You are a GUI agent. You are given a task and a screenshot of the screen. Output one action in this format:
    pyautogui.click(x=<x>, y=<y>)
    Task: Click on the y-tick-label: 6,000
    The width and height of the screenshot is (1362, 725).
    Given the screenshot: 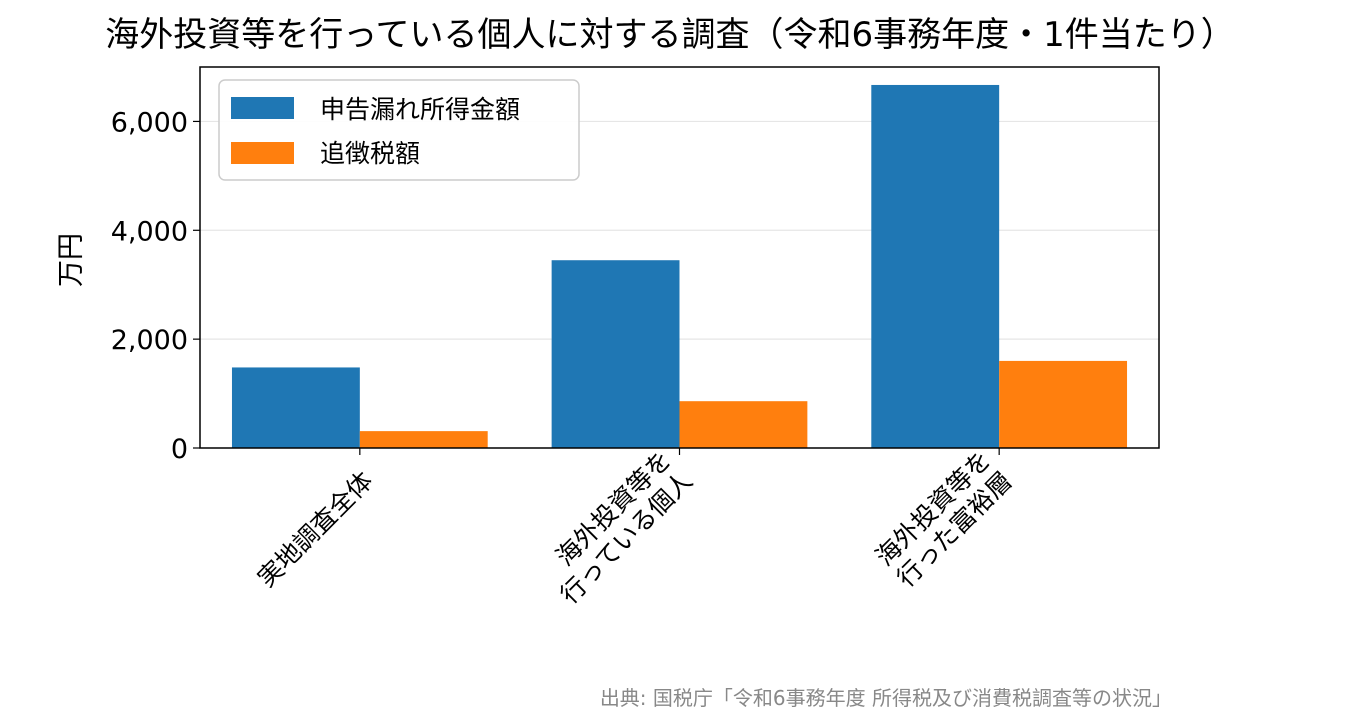 What is the action you would take?
    pyautogui.click(x=149, y=122)
    